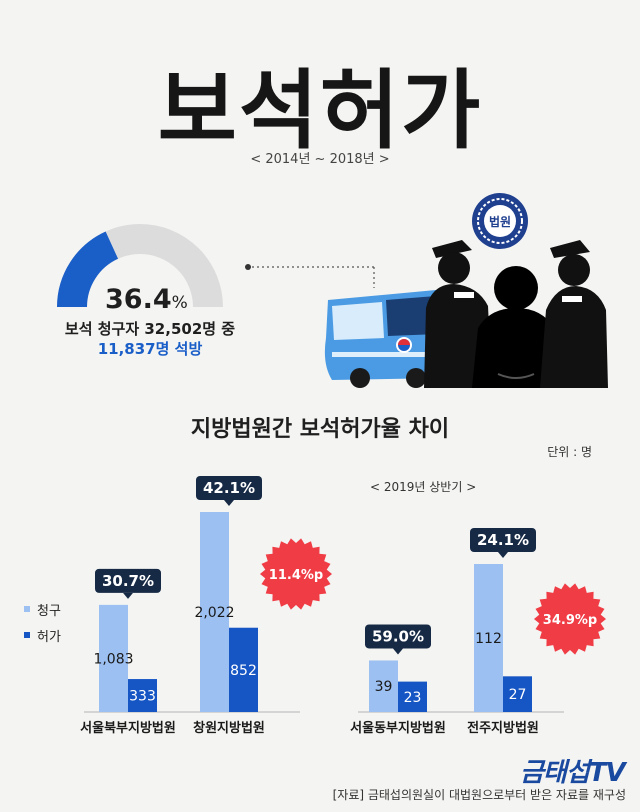  Describe the element at coordinates (384, 339) in the screenshot. I see `bus-icon` at that location.